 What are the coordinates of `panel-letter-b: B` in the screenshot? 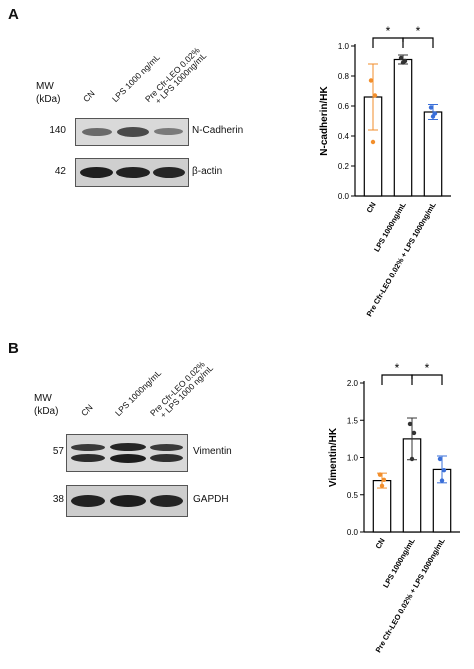 It's located at (13, 348).